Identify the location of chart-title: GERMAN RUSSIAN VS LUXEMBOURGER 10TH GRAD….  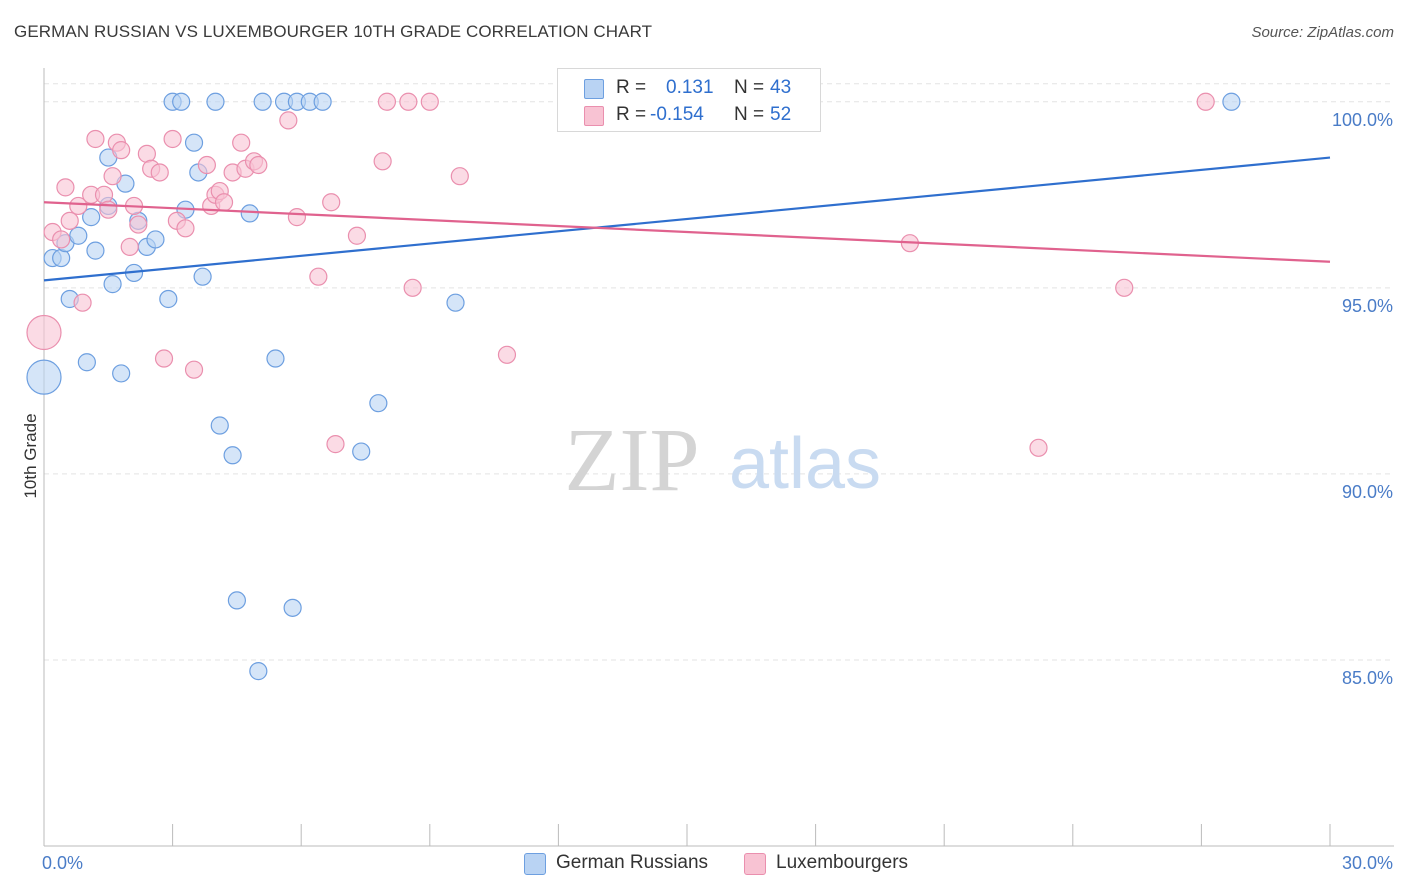
(333, 31).